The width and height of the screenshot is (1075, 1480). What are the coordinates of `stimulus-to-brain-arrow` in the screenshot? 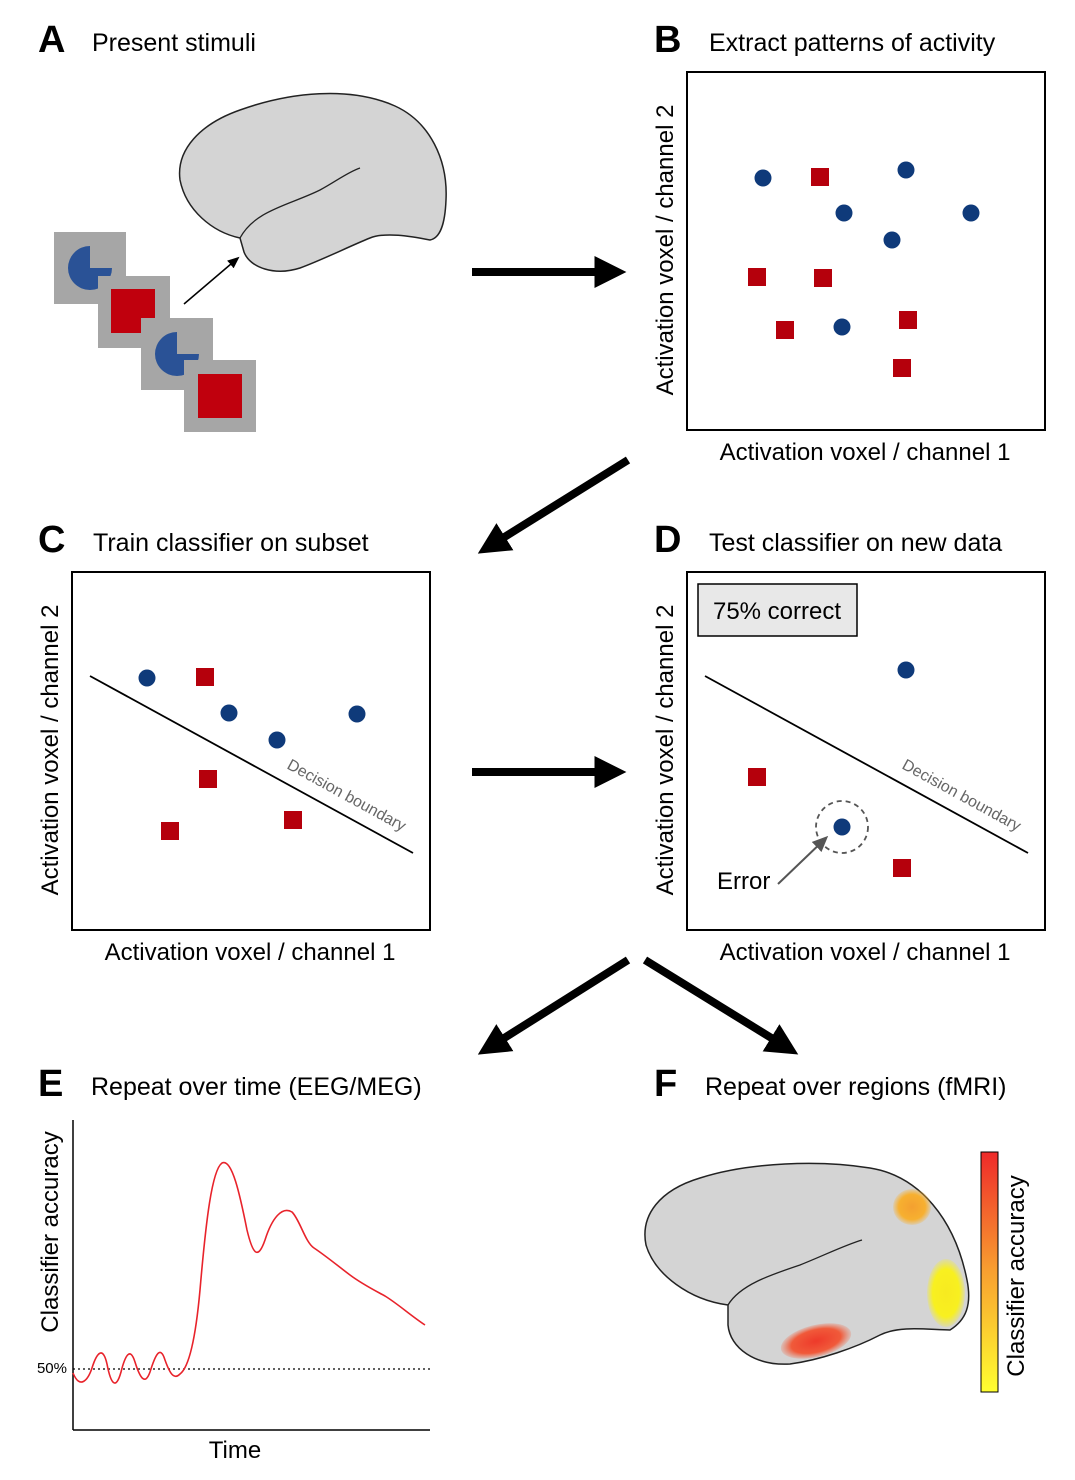 It's located at (211, 280).